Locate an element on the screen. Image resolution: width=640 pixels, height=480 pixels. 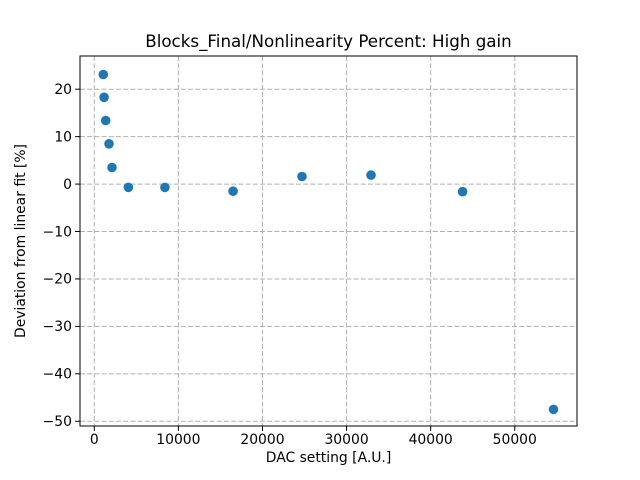
y-tick-label: 20 is located at coordinates (63, 90).